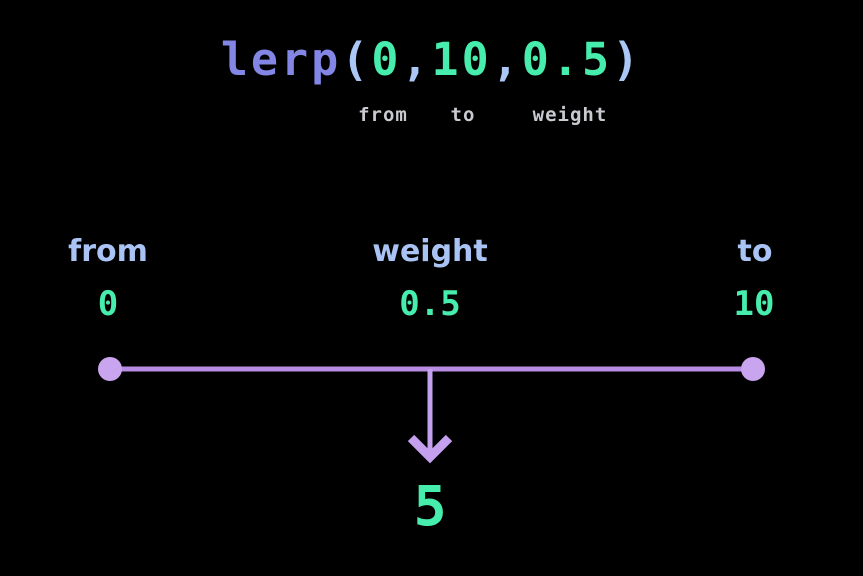  Describe the element at coordinates (430, 506) in the screenshot. I see `result-value: 5` at that location.